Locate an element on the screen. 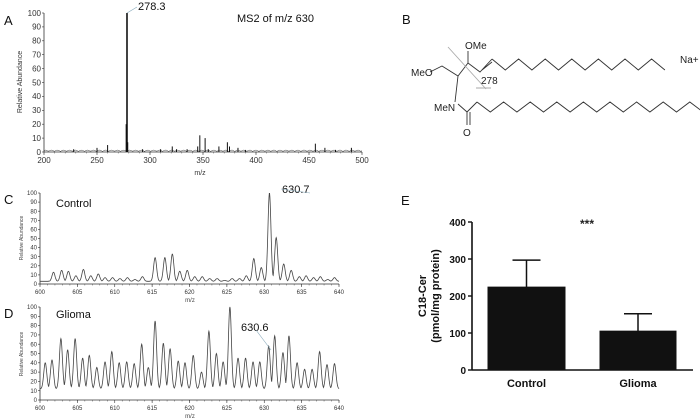  spectrum-c-y-tick-label: 90 is located at coordinates (33, 203).